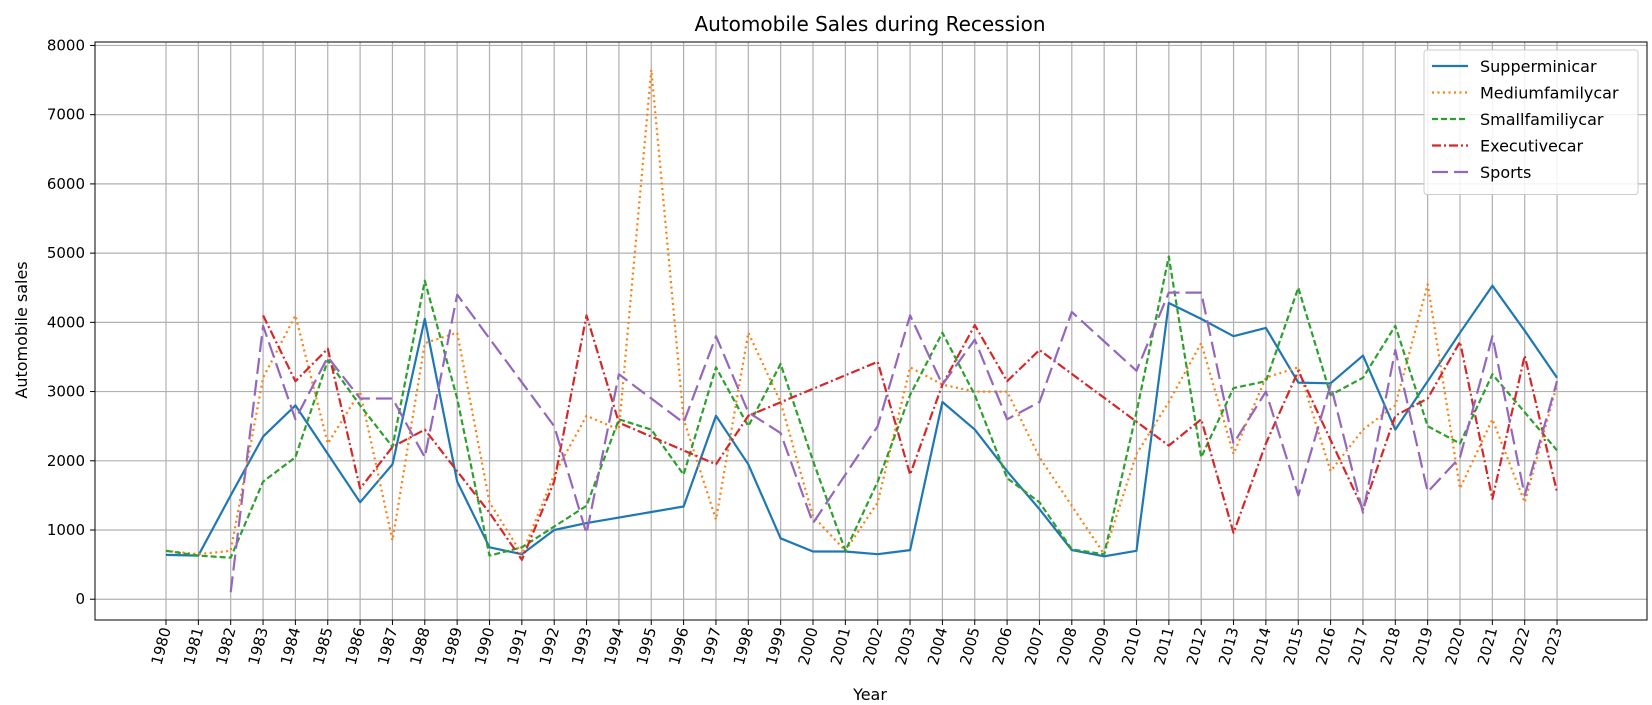 The image size is (1652, 705). I want to click on x-tick-label: 1999, so click(775, 646).